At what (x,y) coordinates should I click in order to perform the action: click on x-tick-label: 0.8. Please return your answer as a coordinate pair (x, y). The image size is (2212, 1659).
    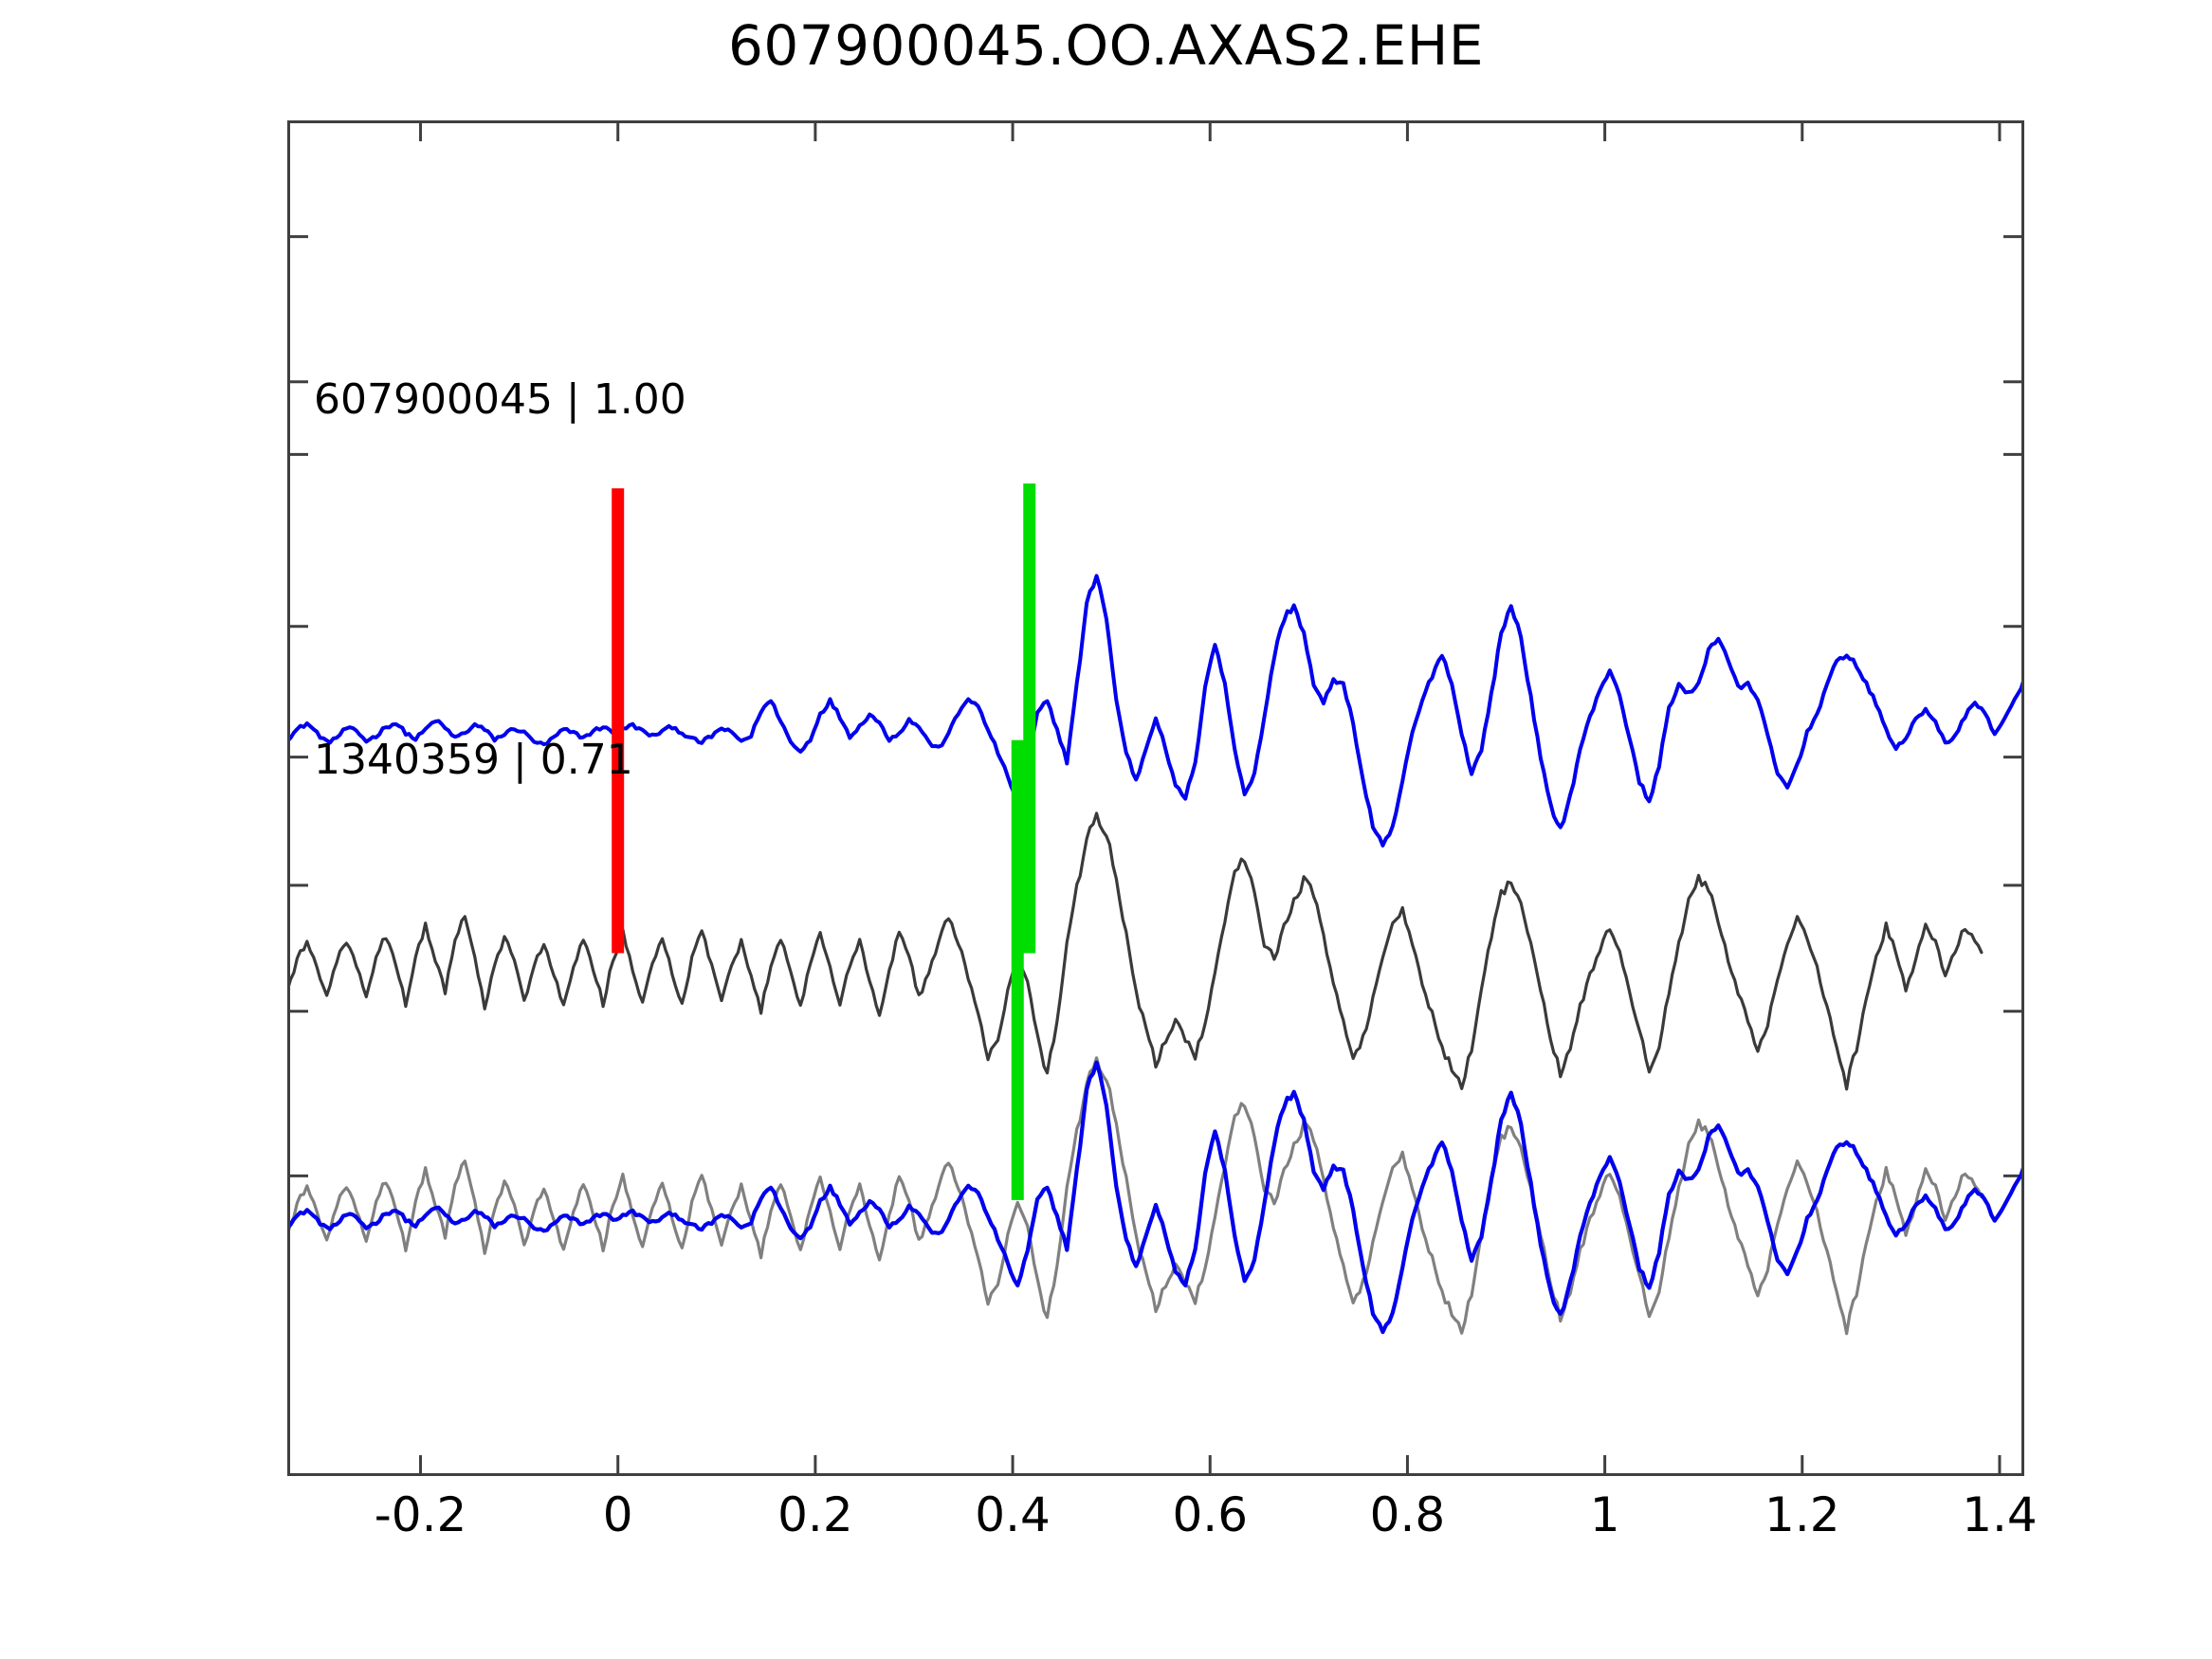
    Looking at the image, I should click on (1407, 1514).